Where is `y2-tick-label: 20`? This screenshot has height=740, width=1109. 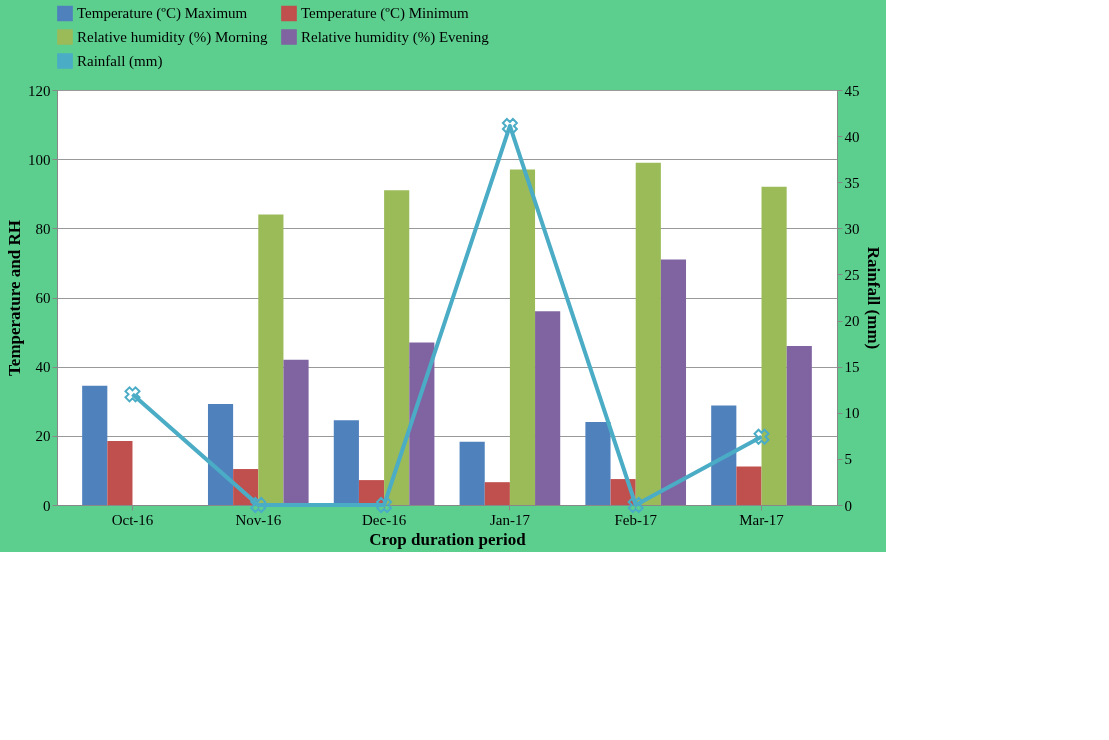
y2-tick-label: 20 is located at coordinates (852, 321).